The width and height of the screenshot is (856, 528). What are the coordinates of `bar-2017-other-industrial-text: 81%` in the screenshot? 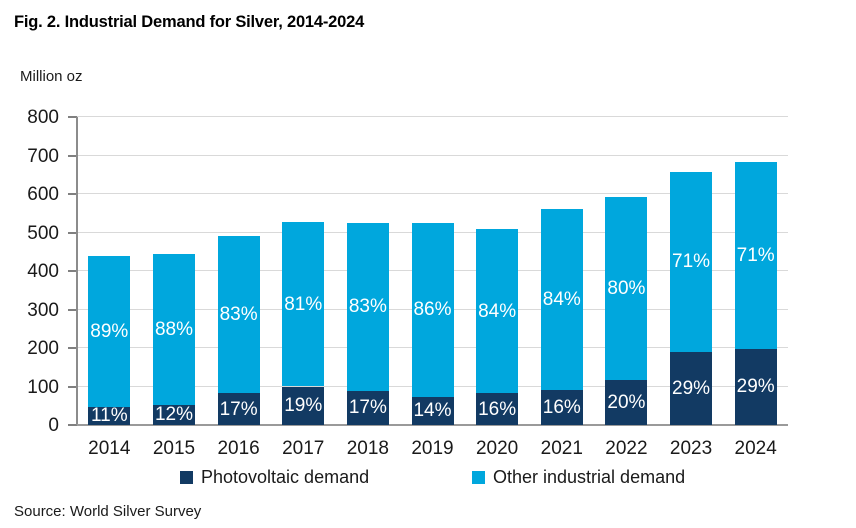 It's located at (303, 304).